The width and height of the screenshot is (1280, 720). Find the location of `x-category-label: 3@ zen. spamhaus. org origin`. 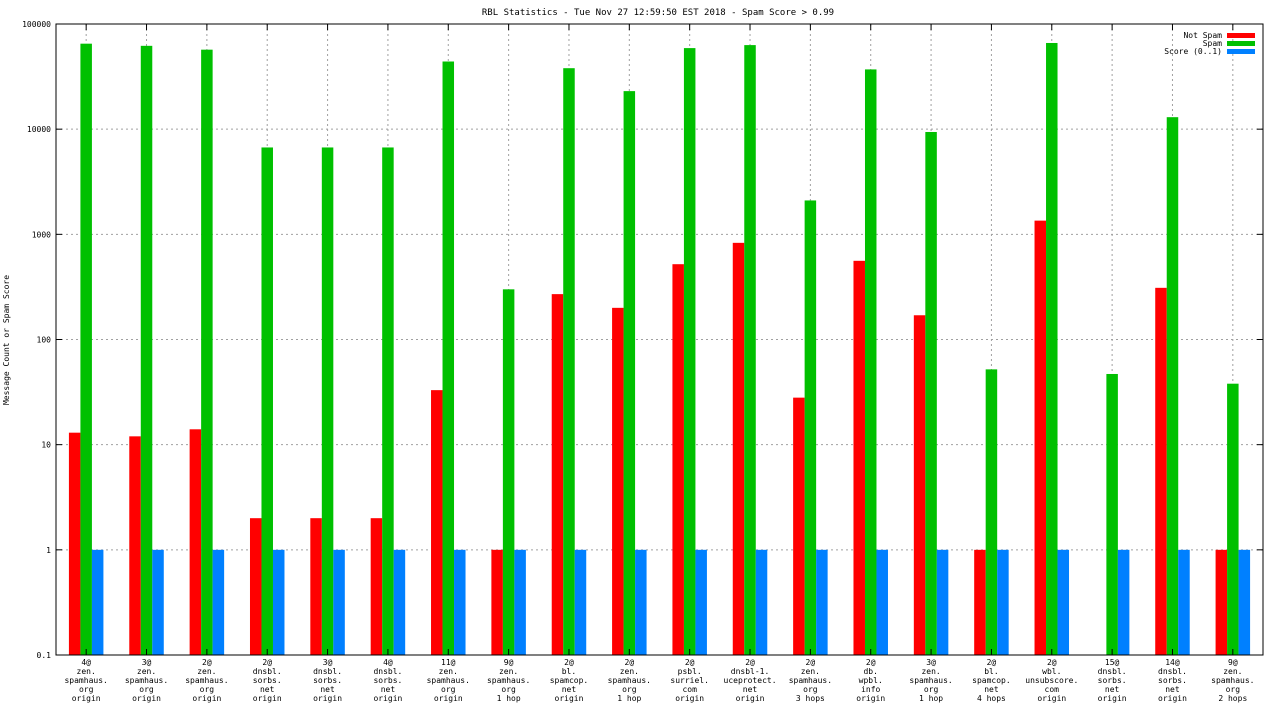

x-category-label: 3@ zen. spamhaus. org origin is located at coordinates (146, 680).